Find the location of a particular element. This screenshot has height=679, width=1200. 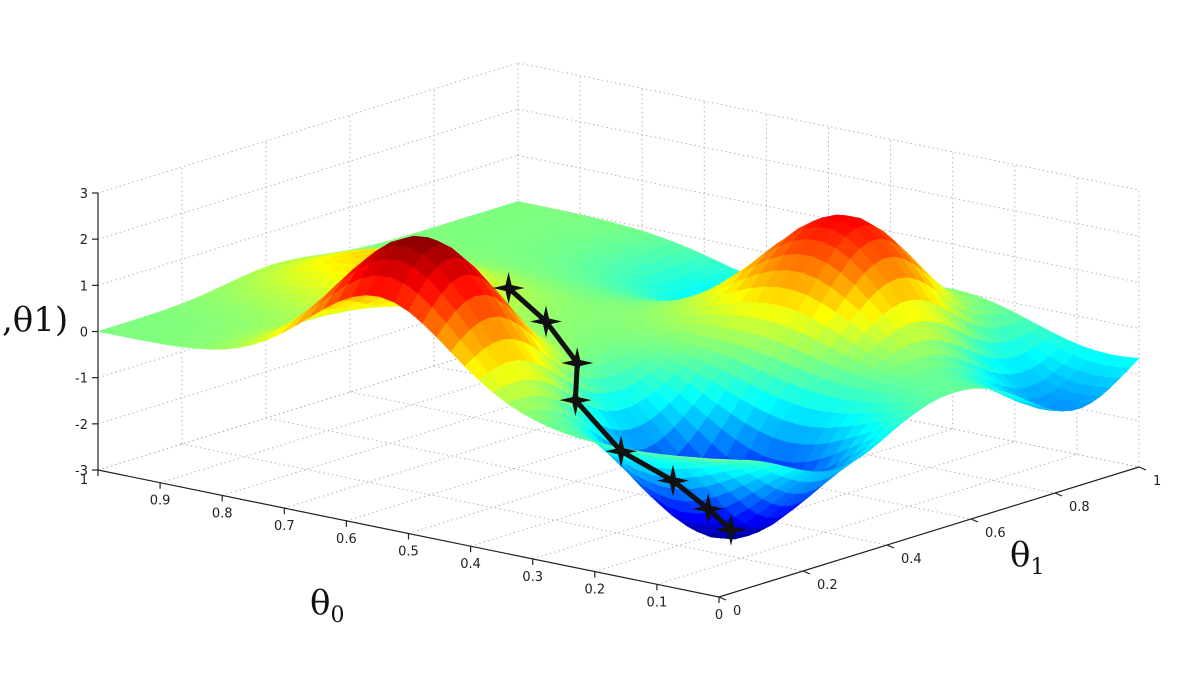

x-tick-label: 0.8 is located at coordinates (222, 513).